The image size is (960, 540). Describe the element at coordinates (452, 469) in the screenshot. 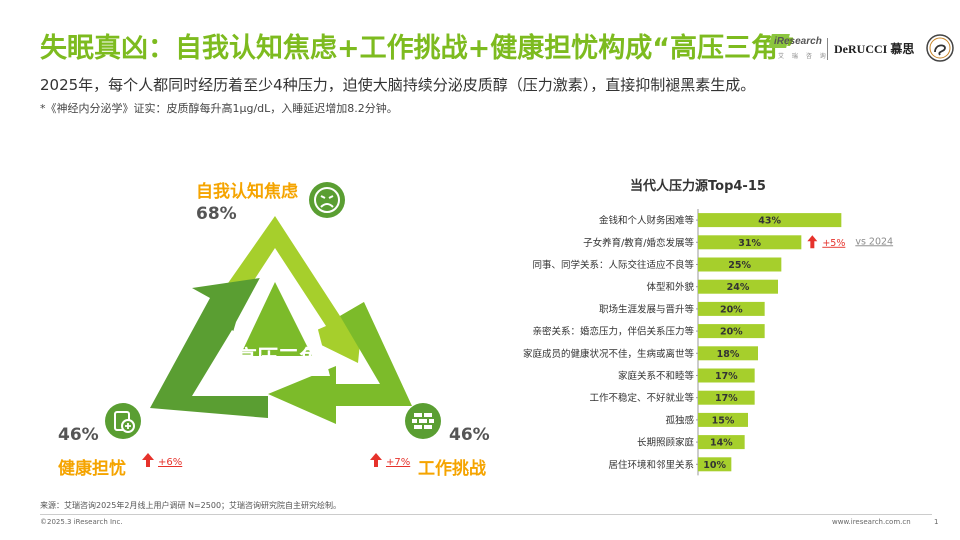

I see `triangle-right-label: 工作挑战` at that location.